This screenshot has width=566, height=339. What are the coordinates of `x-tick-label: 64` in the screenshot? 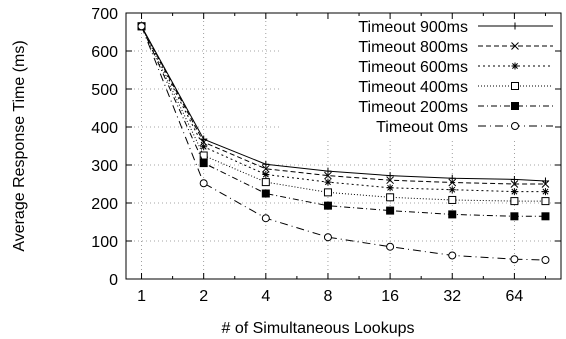 It's located at (514, 296).